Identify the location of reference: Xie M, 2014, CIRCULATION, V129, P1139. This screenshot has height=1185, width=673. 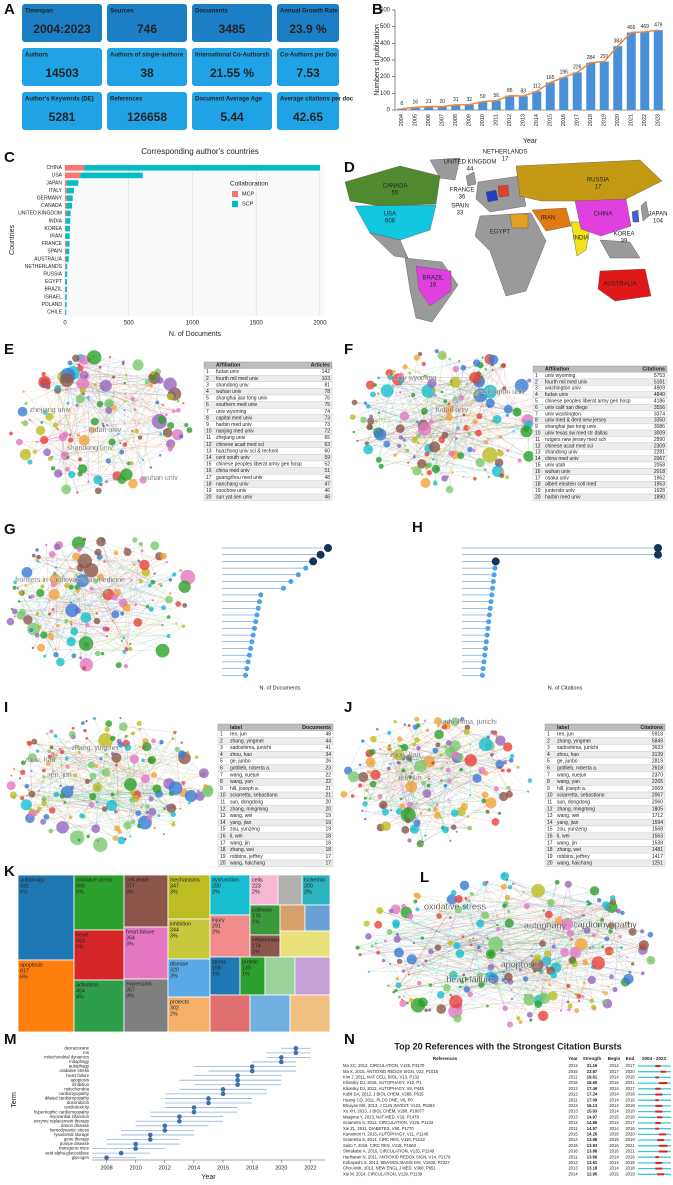
(383, 1173).